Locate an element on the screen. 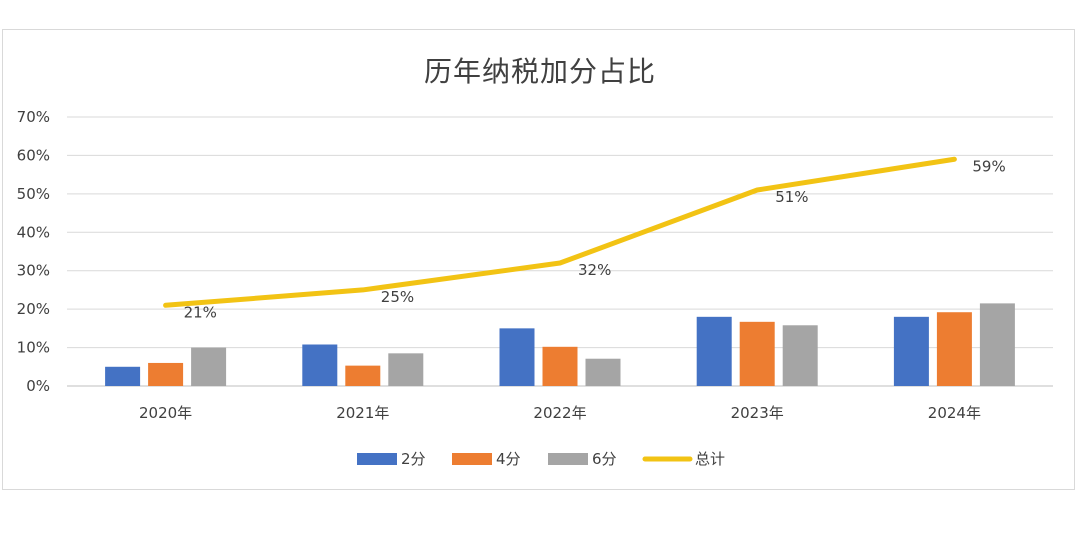 The height and width of the screenshot is (552, 1080). chart-title: 历年纳税加分占比 is located at coordinates (539, 71).